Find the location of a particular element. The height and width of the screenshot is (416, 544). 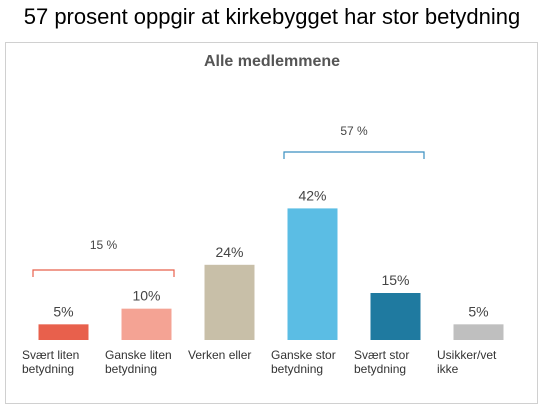

annotation: 15 % is located at coordinates (104, 245).